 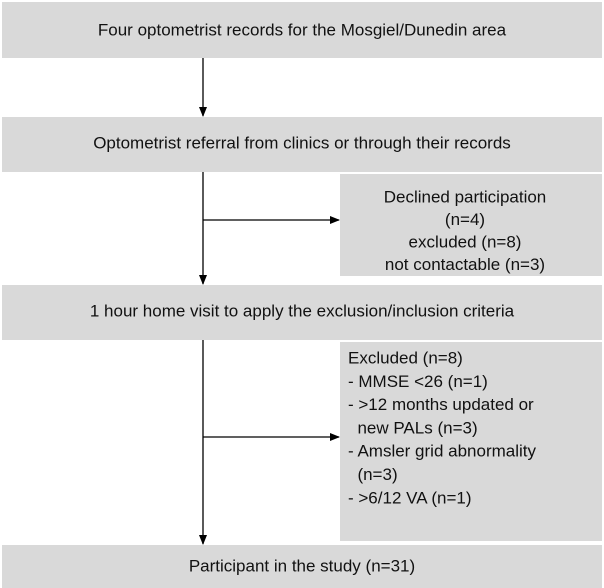 I want to click on side-box-line: Excluded (n=8), so click(x=405, y=357).